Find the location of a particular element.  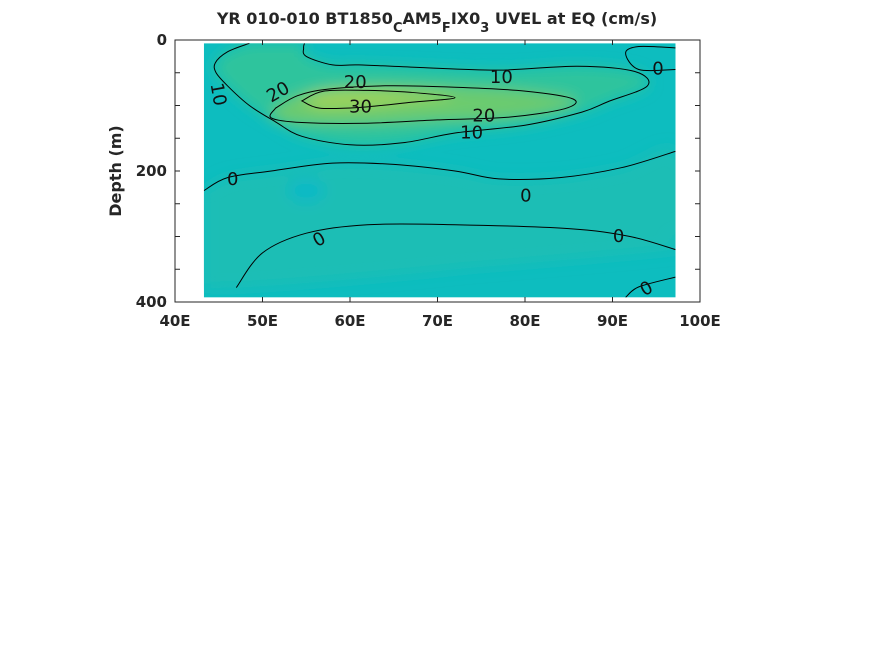

x-tick-label: 40E is located at coordinates (174, 321).